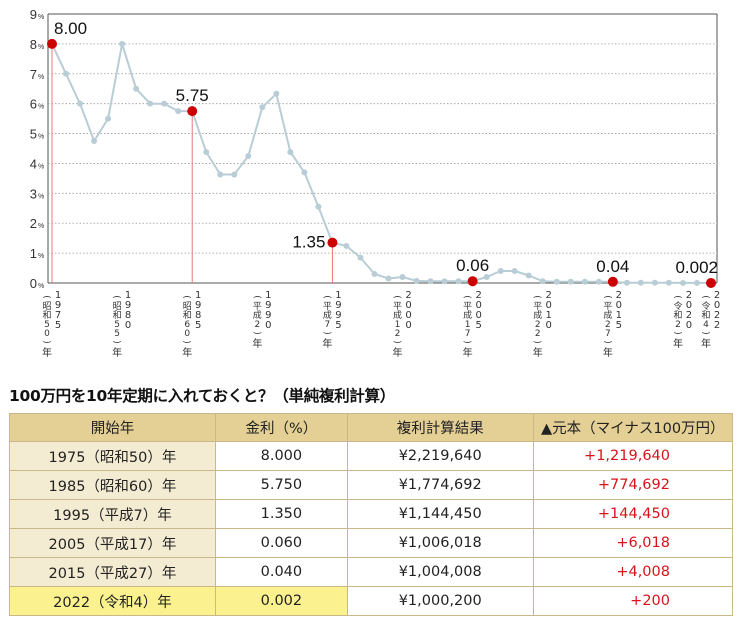 This screenshot has width=738, height=626. I want to click on x-tick-label: (昭和60) 年 1985, so click(191, 324).